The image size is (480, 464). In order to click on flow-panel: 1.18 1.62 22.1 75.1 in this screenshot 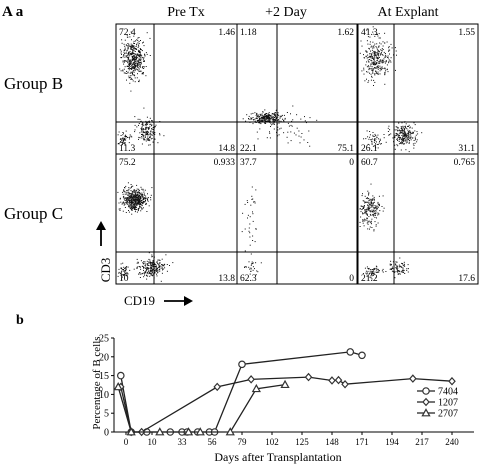, I will do `click(297, 89)`.